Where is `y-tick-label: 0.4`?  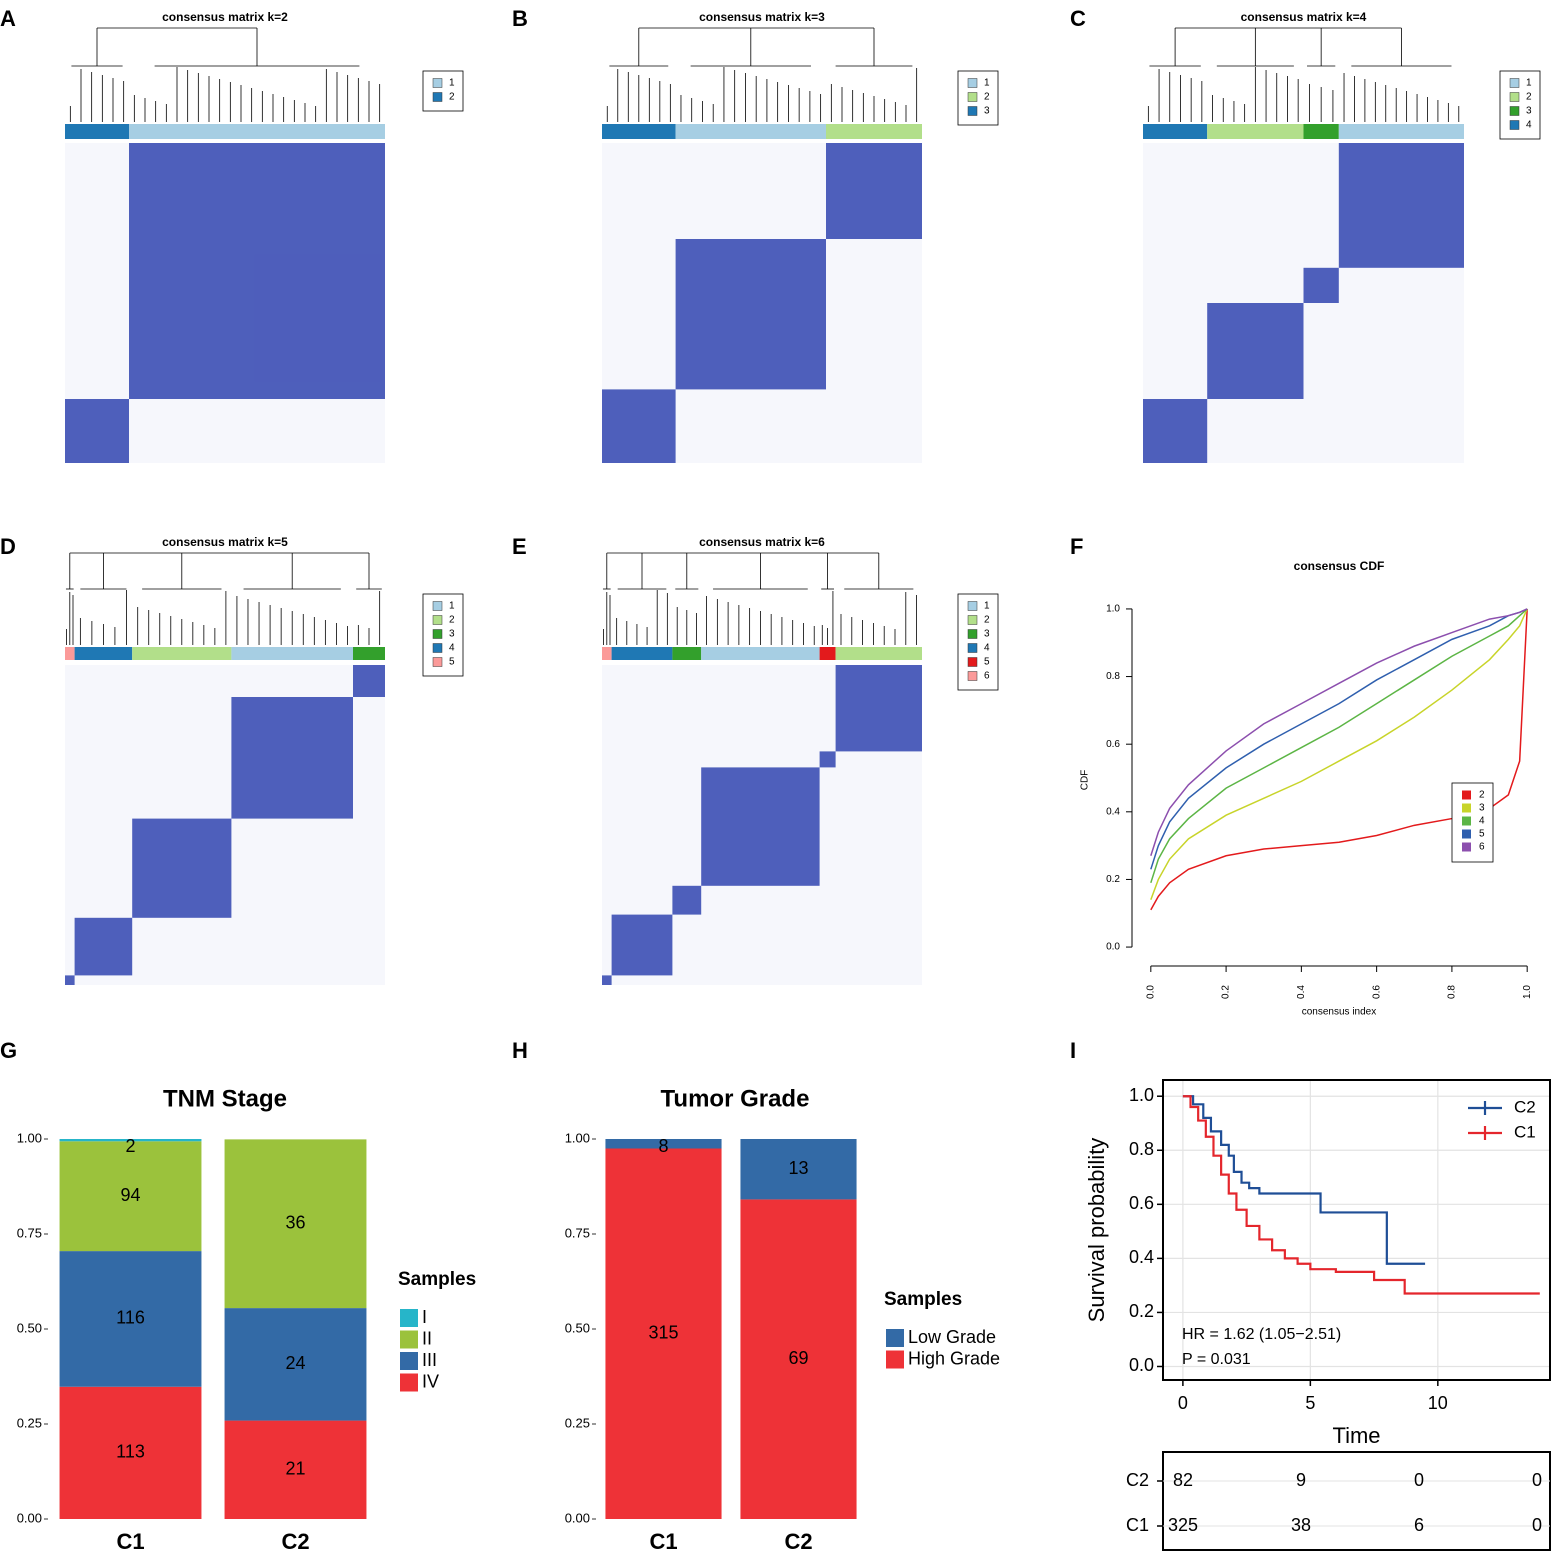 y-tick-label: 0.4 is located at coordinates (1113, 811).